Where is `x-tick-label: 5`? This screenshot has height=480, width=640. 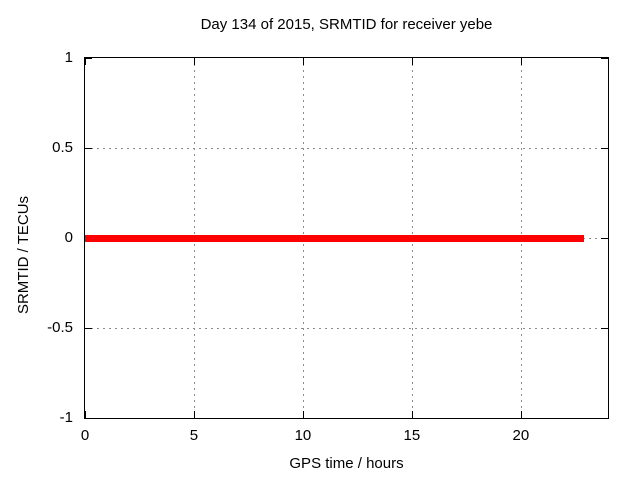
x-tick-label: 5 is located at coordinates (194, 435).